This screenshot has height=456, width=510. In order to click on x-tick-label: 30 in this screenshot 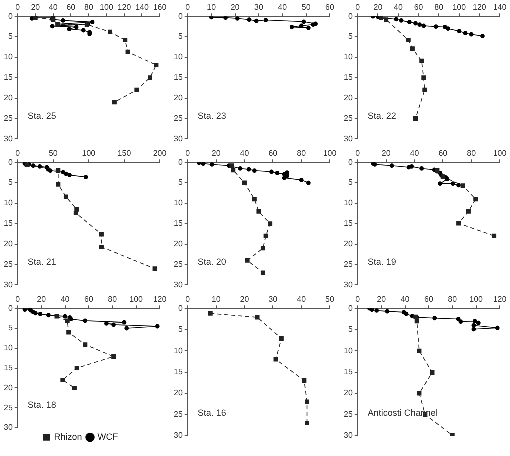, I will do `click(273, 299)`.